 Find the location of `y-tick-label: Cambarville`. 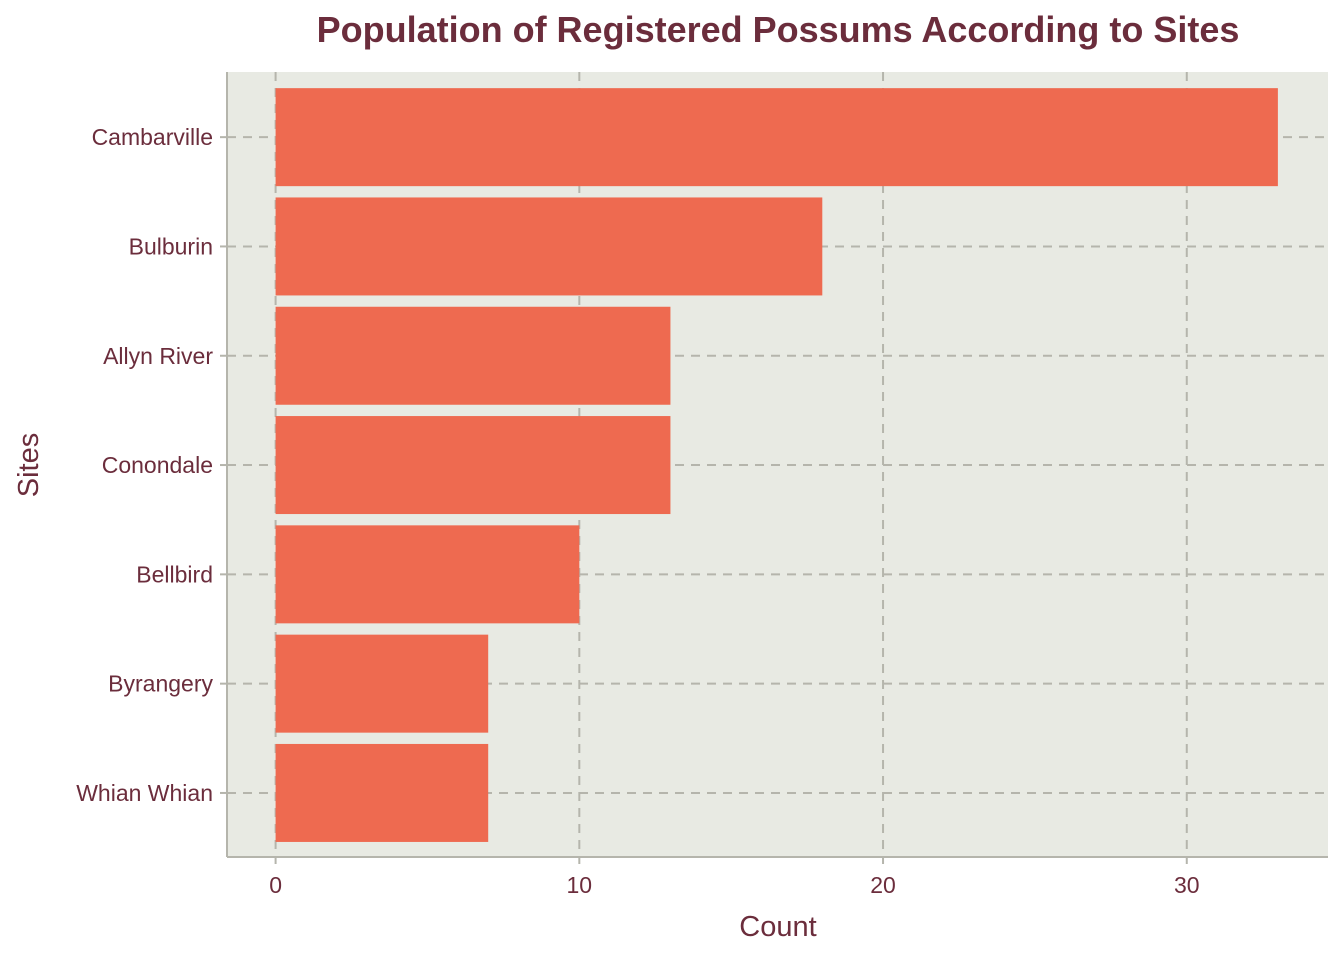

y-tick-label: Cambarville is located at coordinates (152, 137).